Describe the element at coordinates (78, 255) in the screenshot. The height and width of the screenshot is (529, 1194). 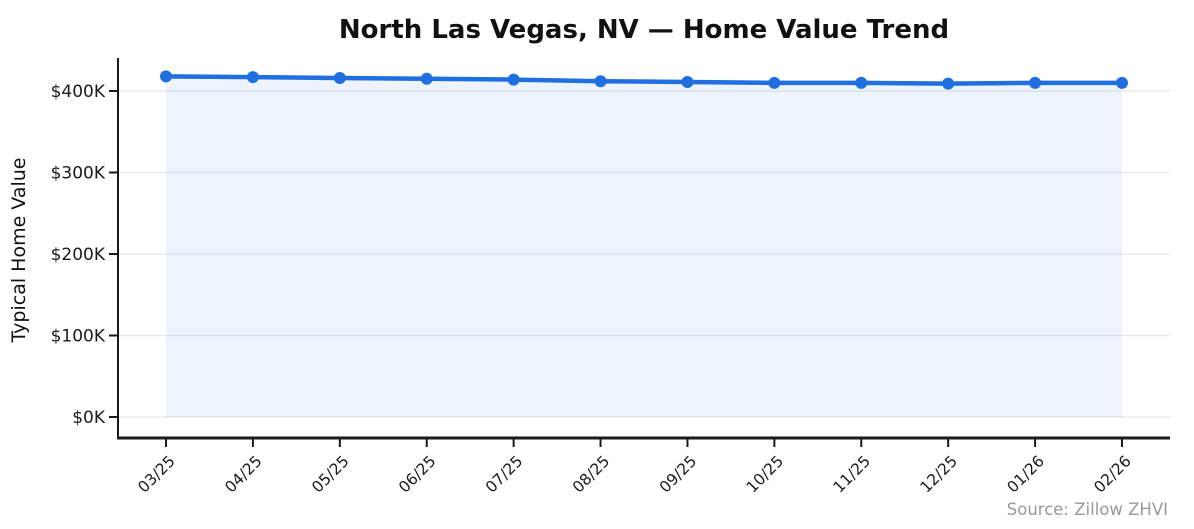
I see `y-tick-label: $200K` at that location.